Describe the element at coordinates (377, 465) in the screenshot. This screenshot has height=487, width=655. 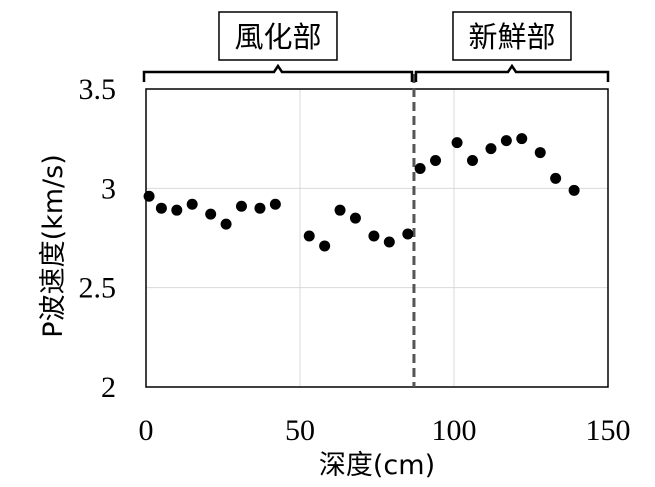
I see `x-axis-title: 深度(cm)` at that location.